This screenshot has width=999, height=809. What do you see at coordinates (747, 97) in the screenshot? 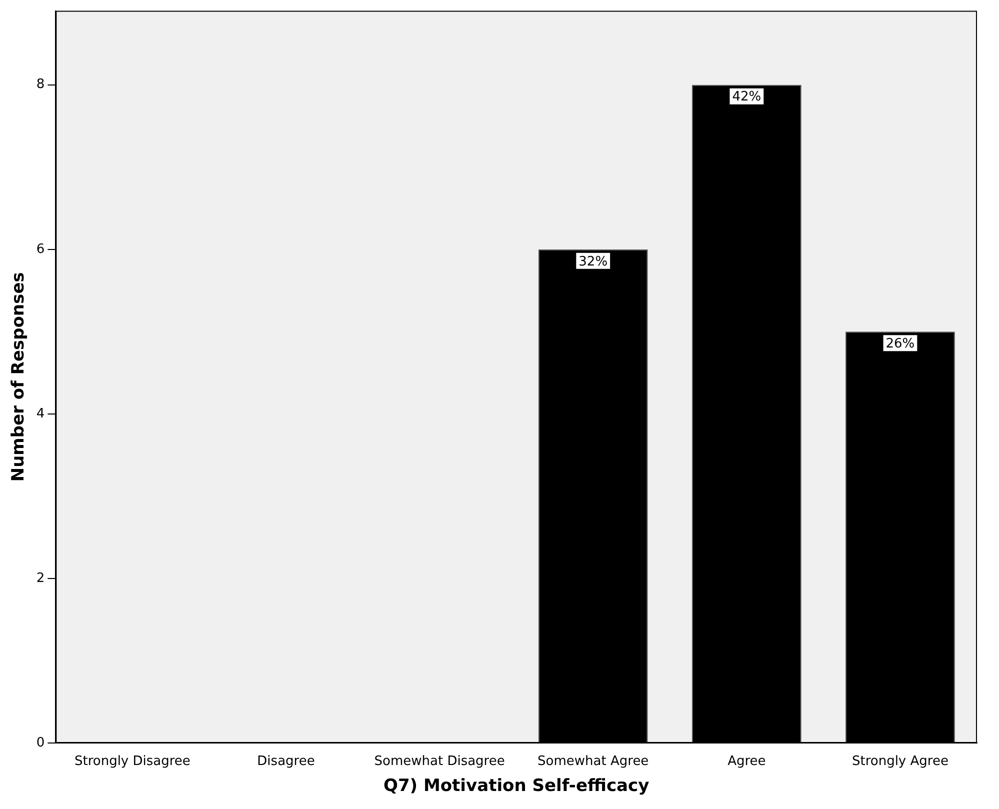
I see `annotation: 42%` at bounding box center [747, 97].